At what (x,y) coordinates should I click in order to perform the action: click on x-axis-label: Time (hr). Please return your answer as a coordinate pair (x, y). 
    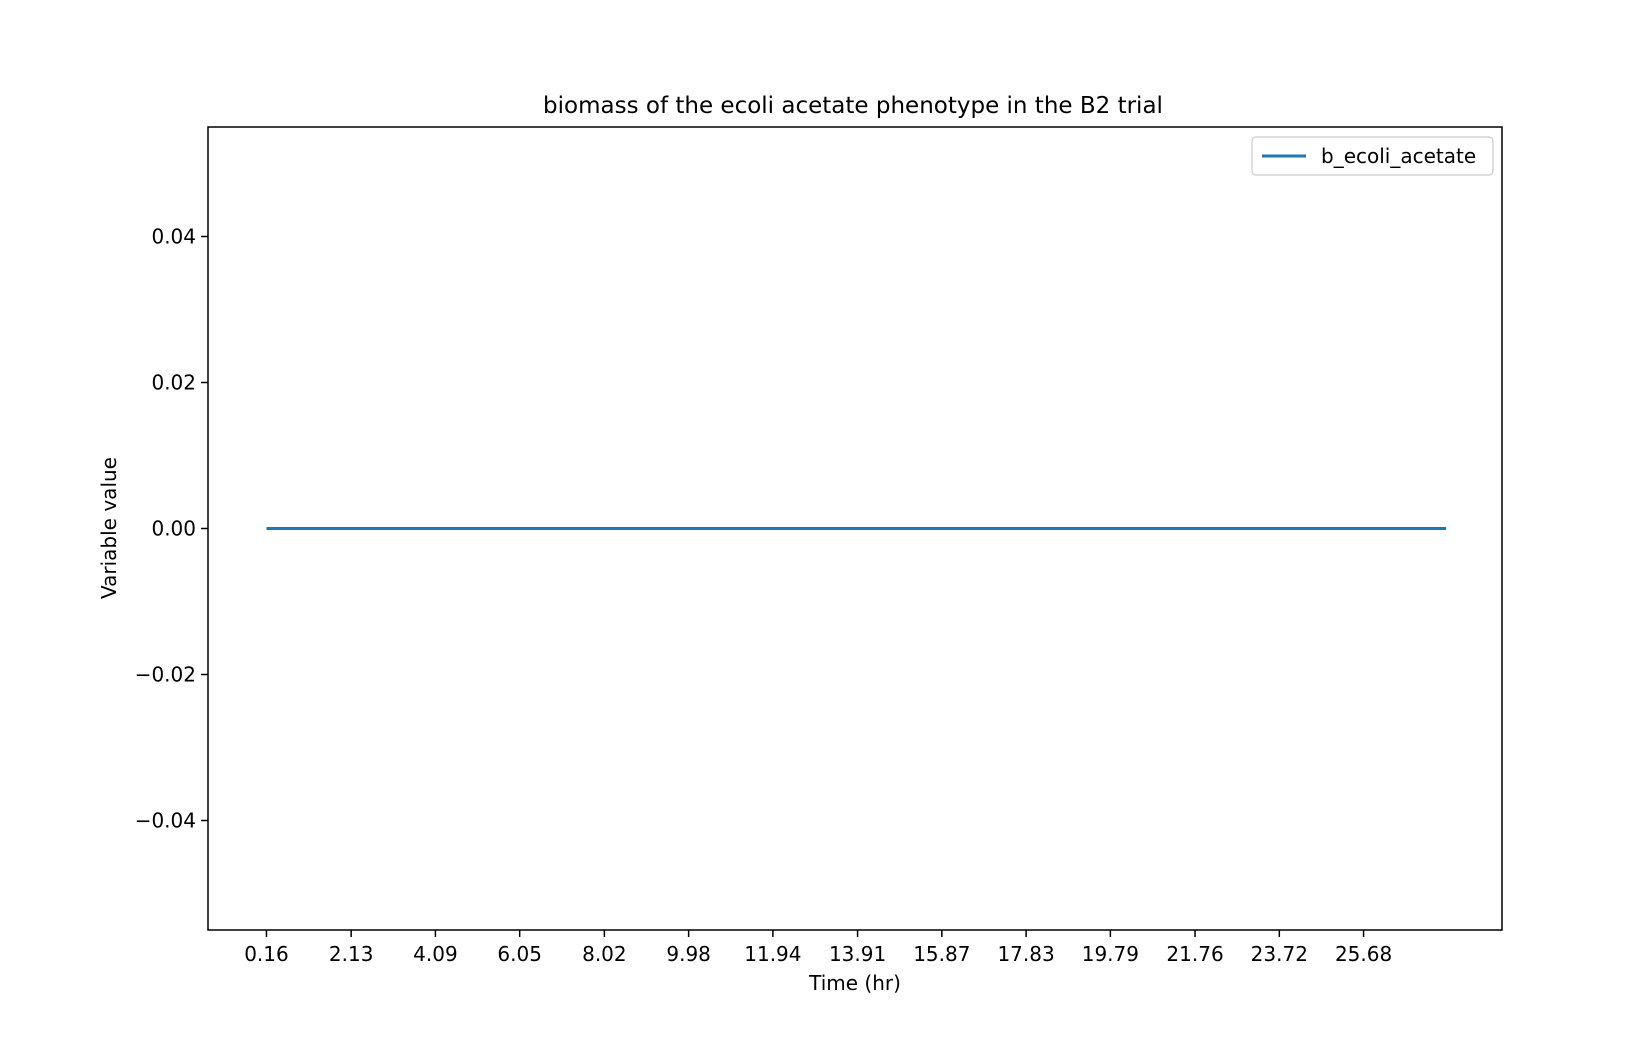
    Looking at the image, I should click on (854, 983).